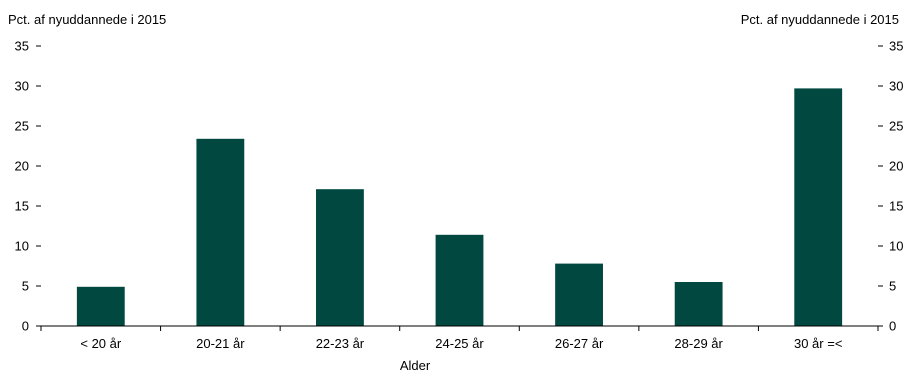  I want to click on left-y-tick-label: 0, so click(25, 326).